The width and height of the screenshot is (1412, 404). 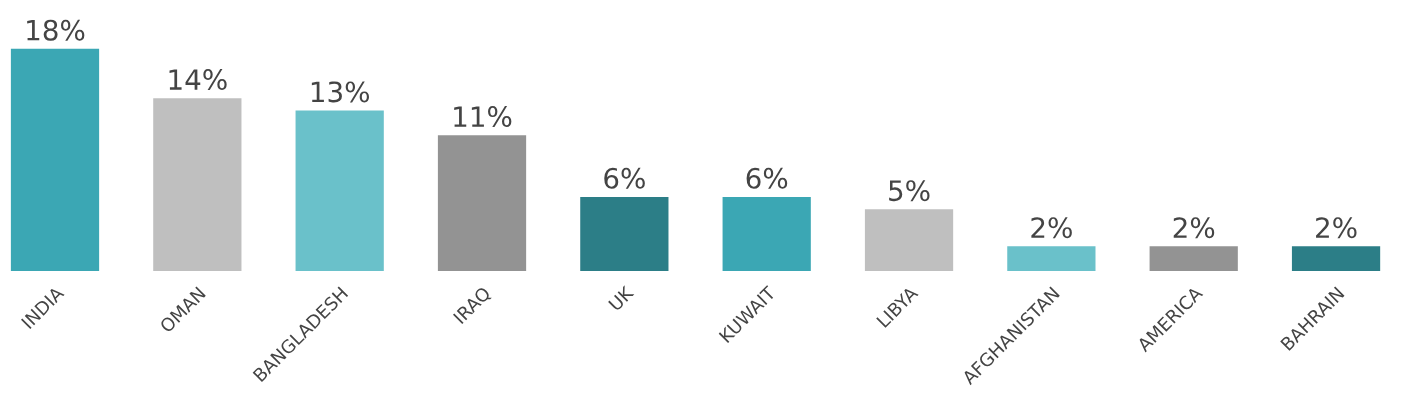 What do you see at coordinates (198, 80) in the screenshot?
I see `data-label: 14%` at bounding box center [198, 80].